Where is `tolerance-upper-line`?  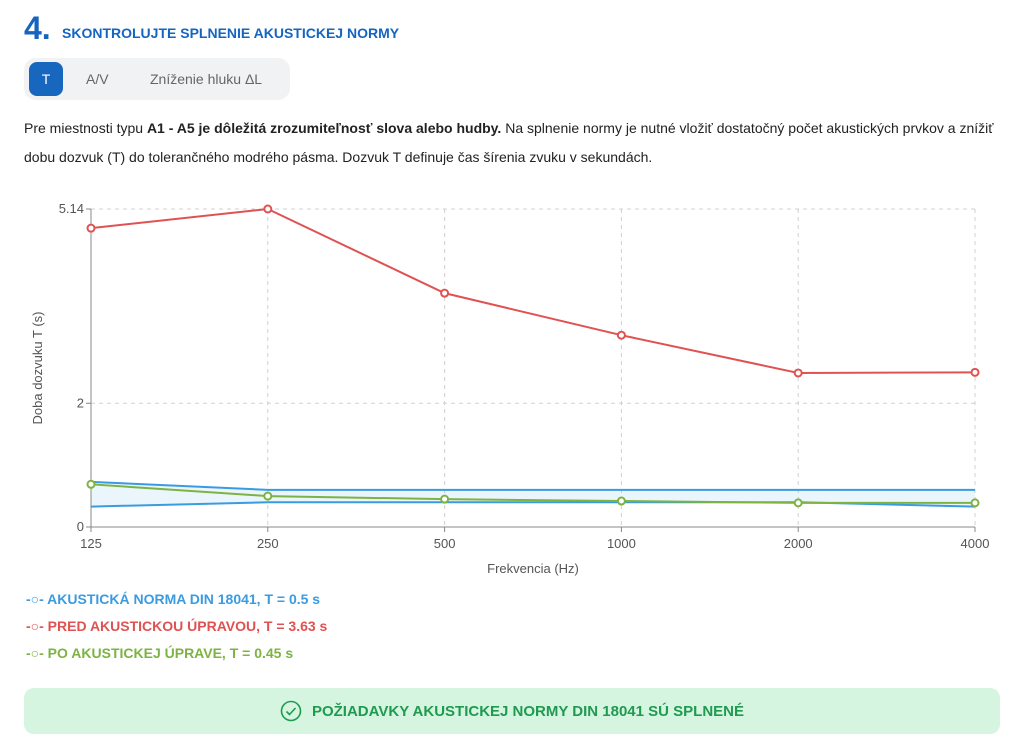 tolerance-upper-line is located at coordinates (532, 485).